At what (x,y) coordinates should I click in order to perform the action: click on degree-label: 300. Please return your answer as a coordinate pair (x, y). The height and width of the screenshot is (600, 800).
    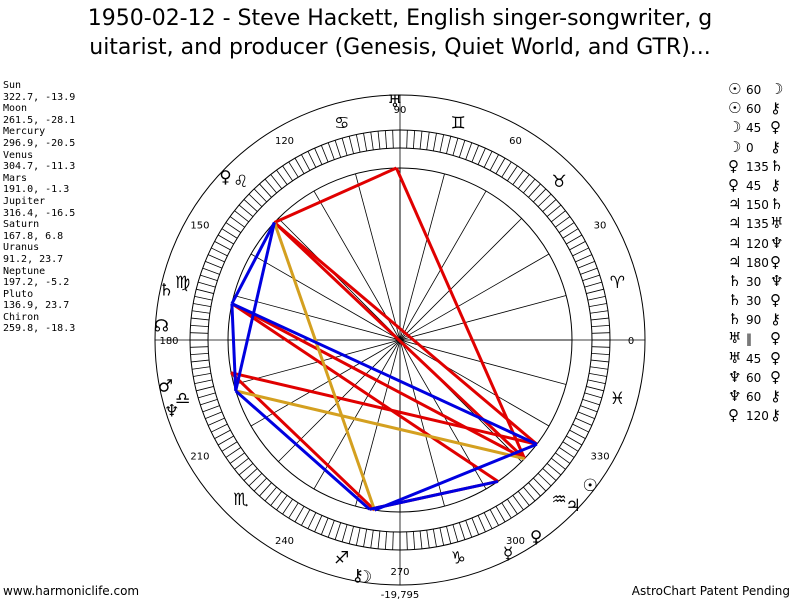
    Looking at the image, I should click on (515, 541).